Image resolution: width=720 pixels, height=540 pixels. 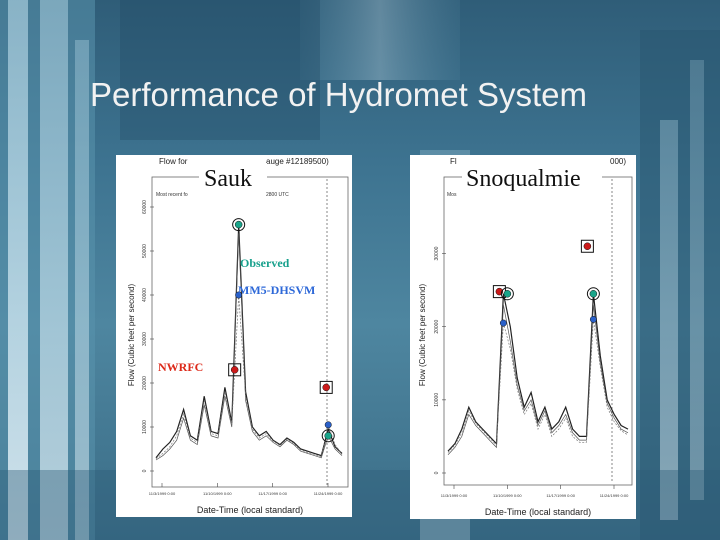 What do you see at coordinates (145, 207) in the screenshot?
I see `y-tick-label: 60000` at bounding box center [145, 207].